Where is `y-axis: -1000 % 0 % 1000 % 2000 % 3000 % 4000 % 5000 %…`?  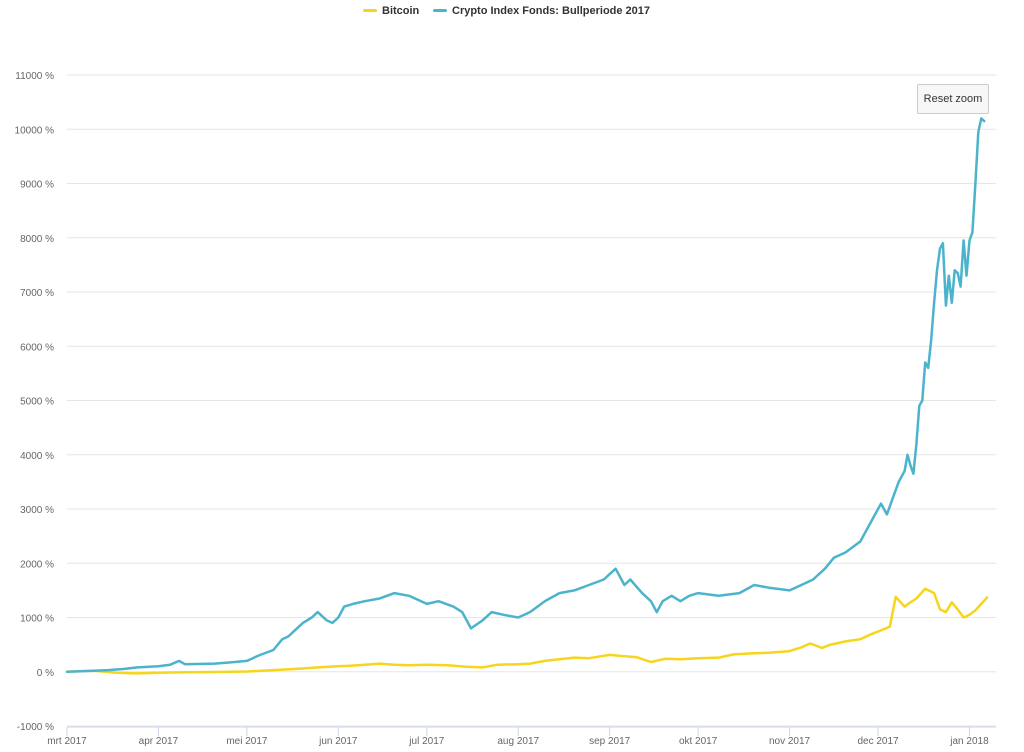 y-axis: -1000 % 0 % 1000 % 2000 % 3000 % 4000 % 5000 %… is located at coordinates (35, 402).